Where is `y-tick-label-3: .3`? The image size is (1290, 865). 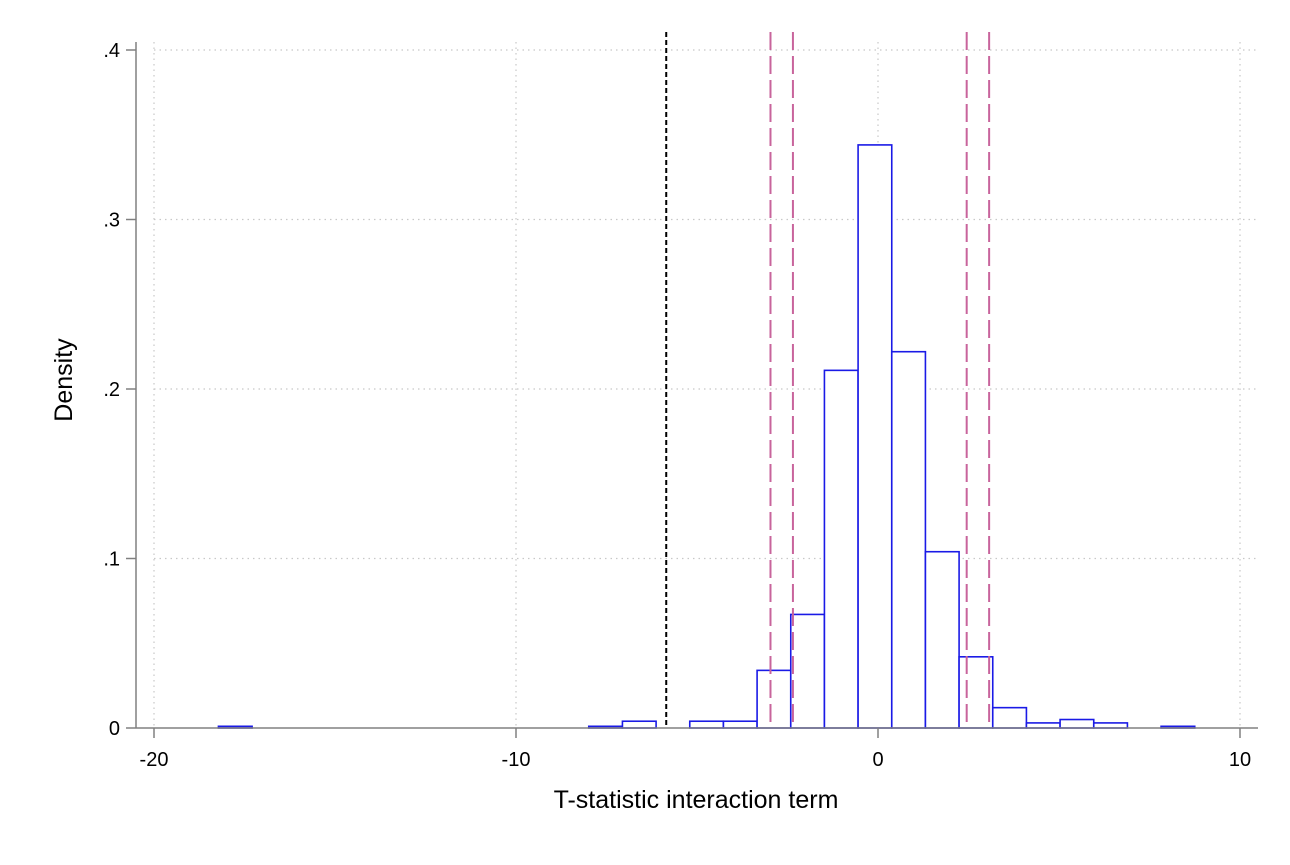 y-tick-label-3: .3 is located at coordinates (111, 221).